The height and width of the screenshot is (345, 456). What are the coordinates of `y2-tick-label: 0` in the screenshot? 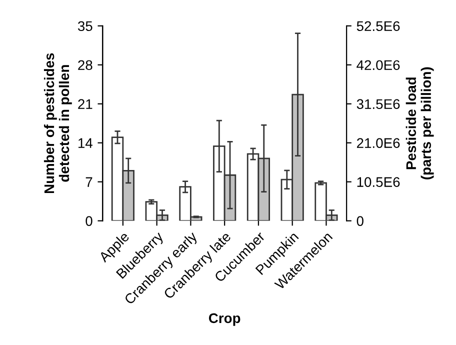 It's located at (360, 221).